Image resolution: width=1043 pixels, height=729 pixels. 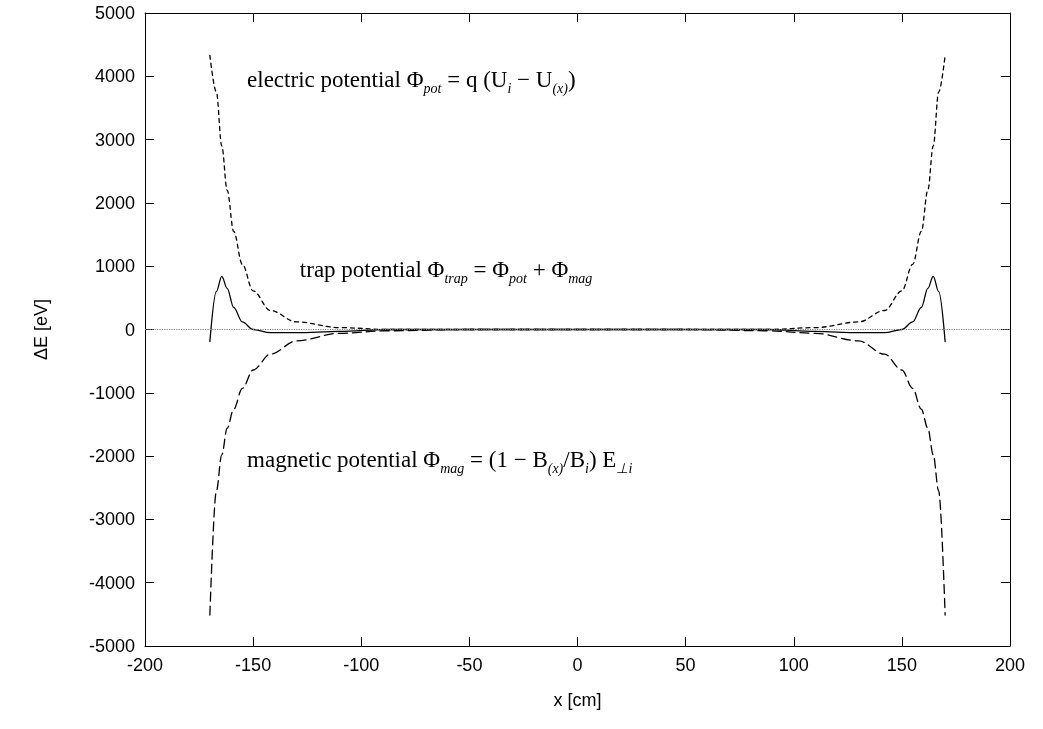 I want to click on x-tick-label: 200, so click(x=1010, y=665).